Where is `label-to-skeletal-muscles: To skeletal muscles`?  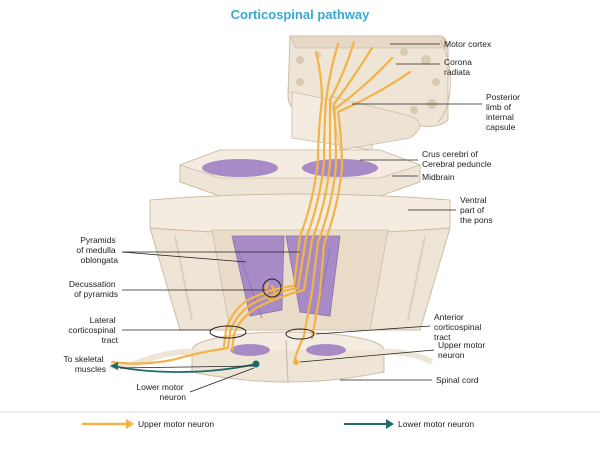 label-to-skeletal-muscles: To skeletal muscles is located at coordinates (84, 364).